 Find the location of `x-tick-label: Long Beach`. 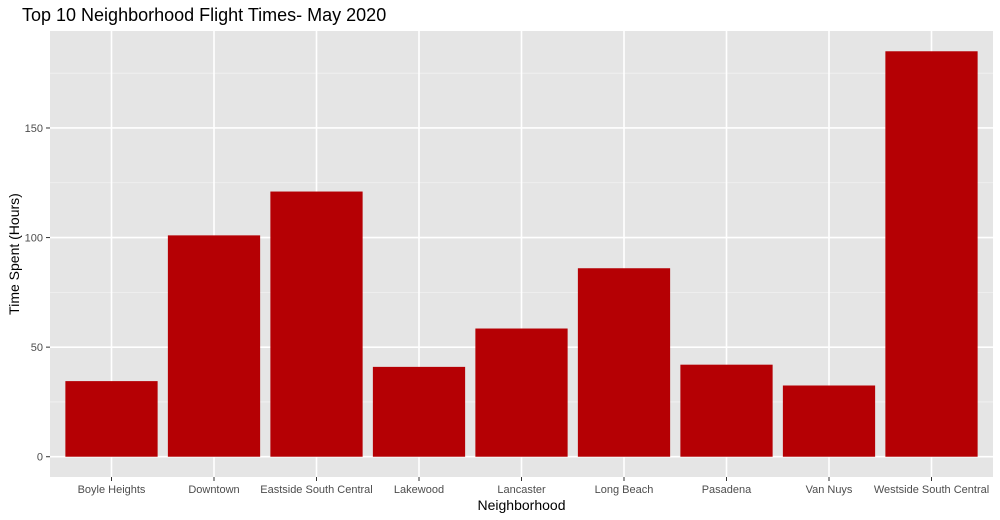

x-tick-label: Long Beach is located at coordinates (624, 490).